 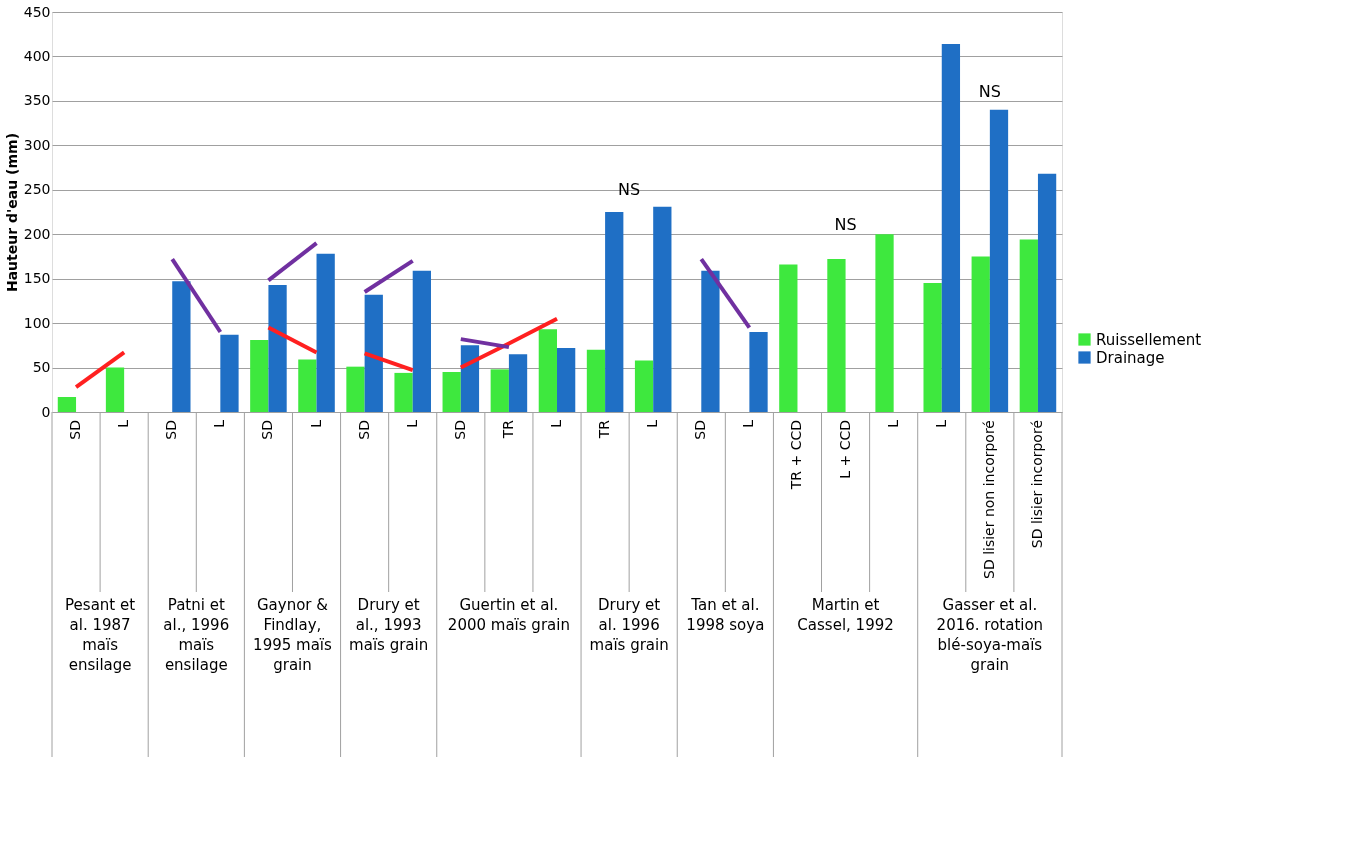 I want to click on text: Tan et al. 1998 soya, so click(x=725, y=615).